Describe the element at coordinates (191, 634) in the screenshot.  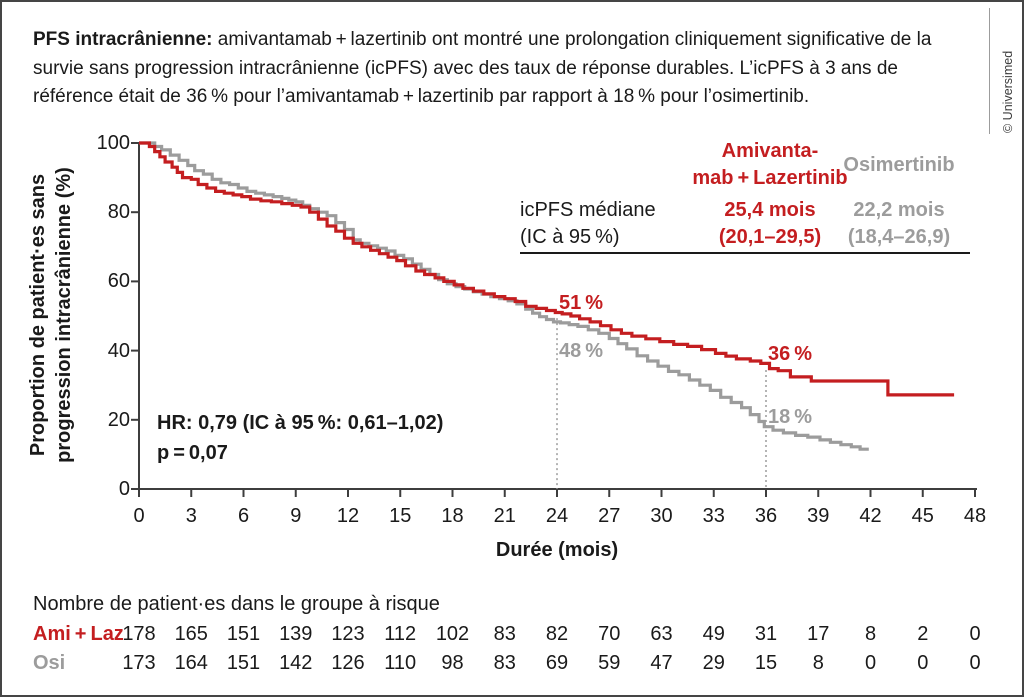
I see `at-risk-value: 165` at that location.